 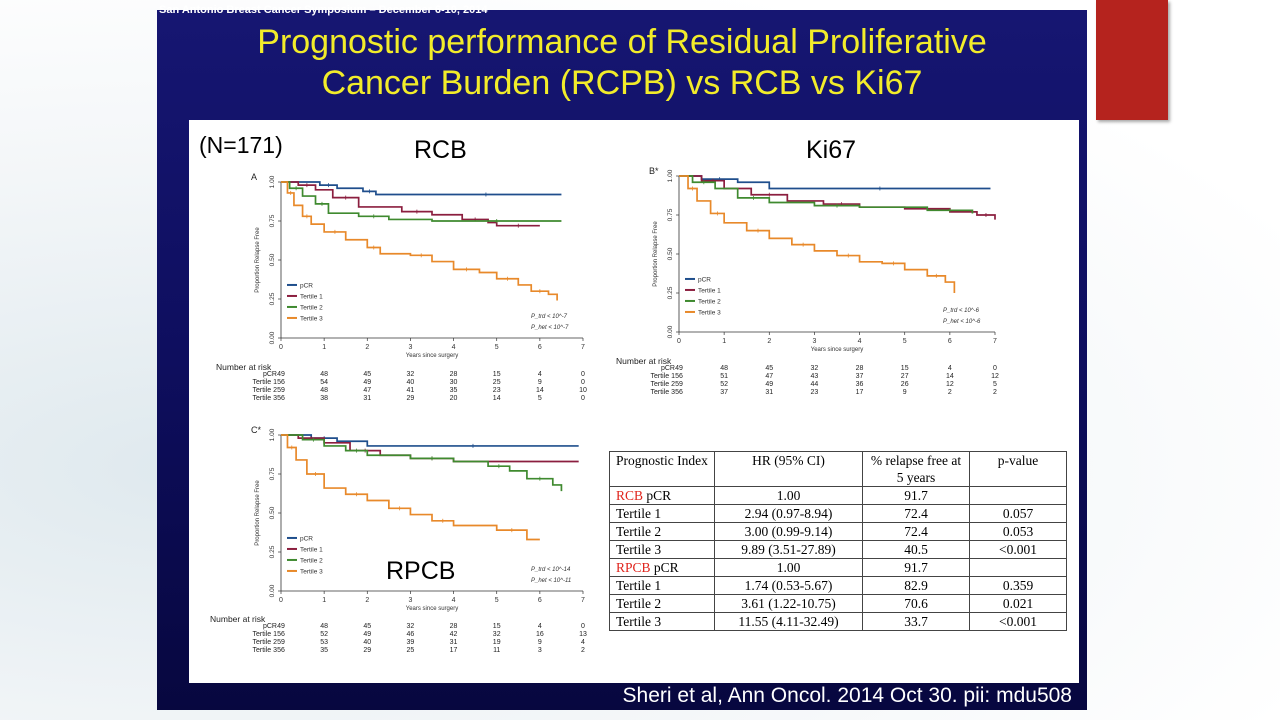 I want to click on risk-count: 27, so click(x=904, y=376).